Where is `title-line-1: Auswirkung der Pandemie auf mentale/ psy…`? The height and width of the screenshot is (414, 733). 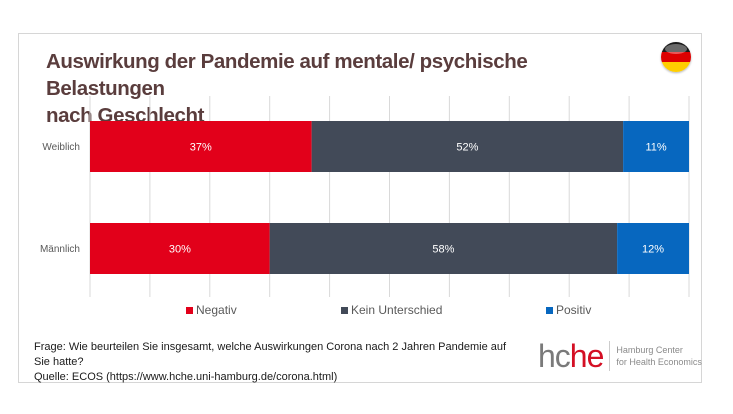 title-line-1: Auswirkung der Pandemie auf mentale/ psy… is located at coordinates (287, 75).